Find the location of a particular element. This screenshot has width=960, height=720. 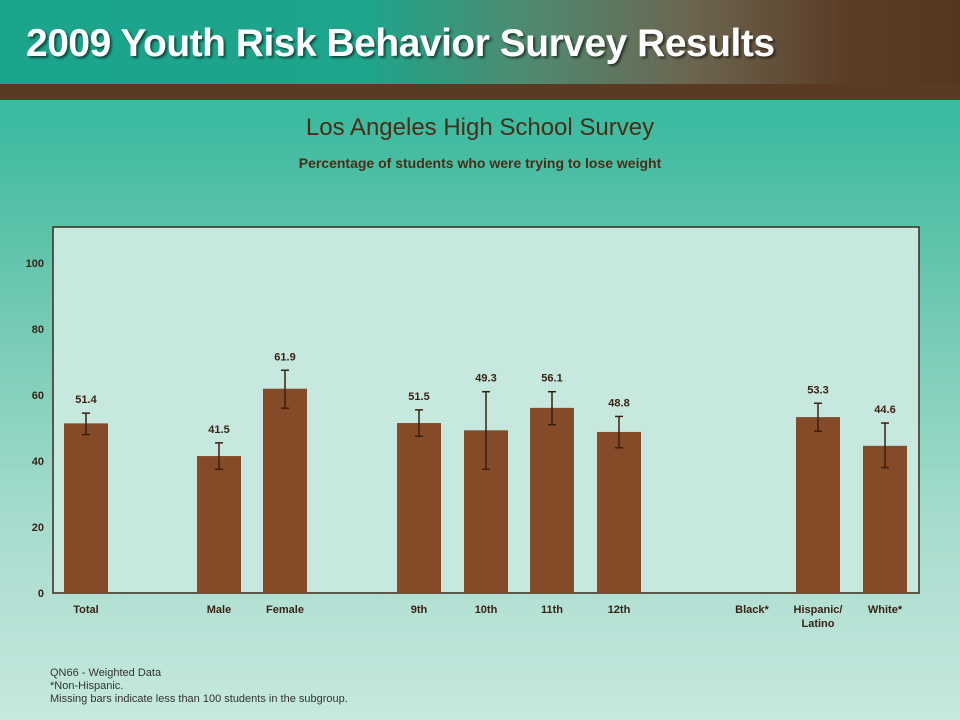

data-label: 48.8 is located at coordinates (618, 403).